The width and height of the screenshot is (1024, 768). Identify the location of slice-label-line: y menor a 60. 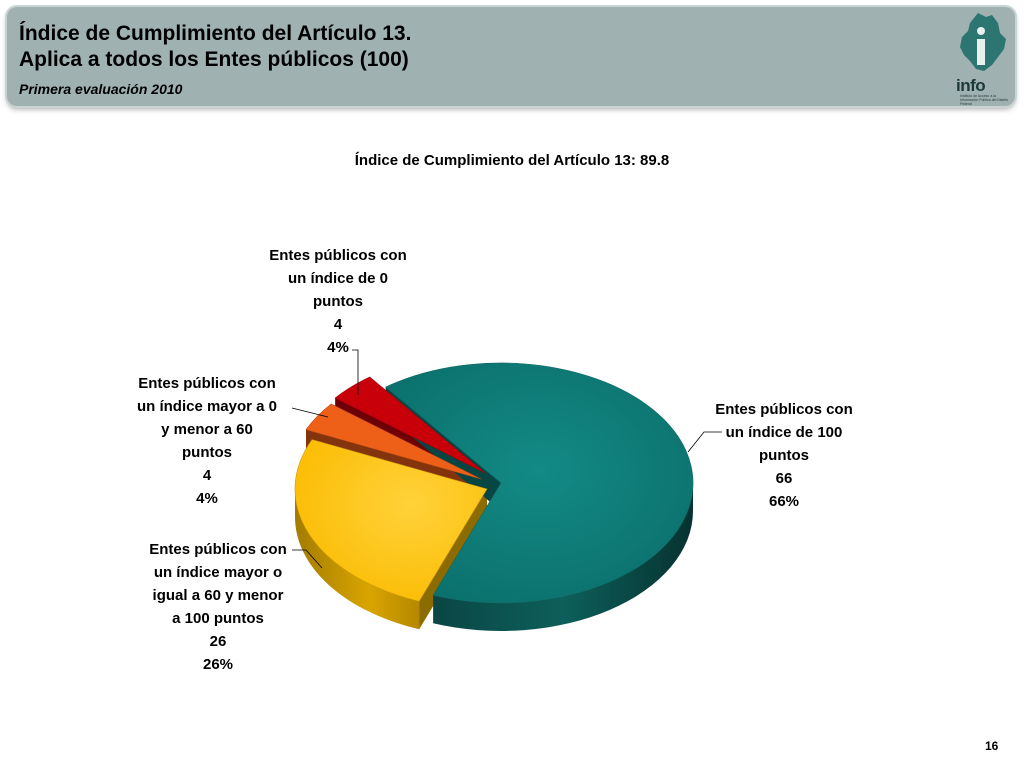
(207, 429).